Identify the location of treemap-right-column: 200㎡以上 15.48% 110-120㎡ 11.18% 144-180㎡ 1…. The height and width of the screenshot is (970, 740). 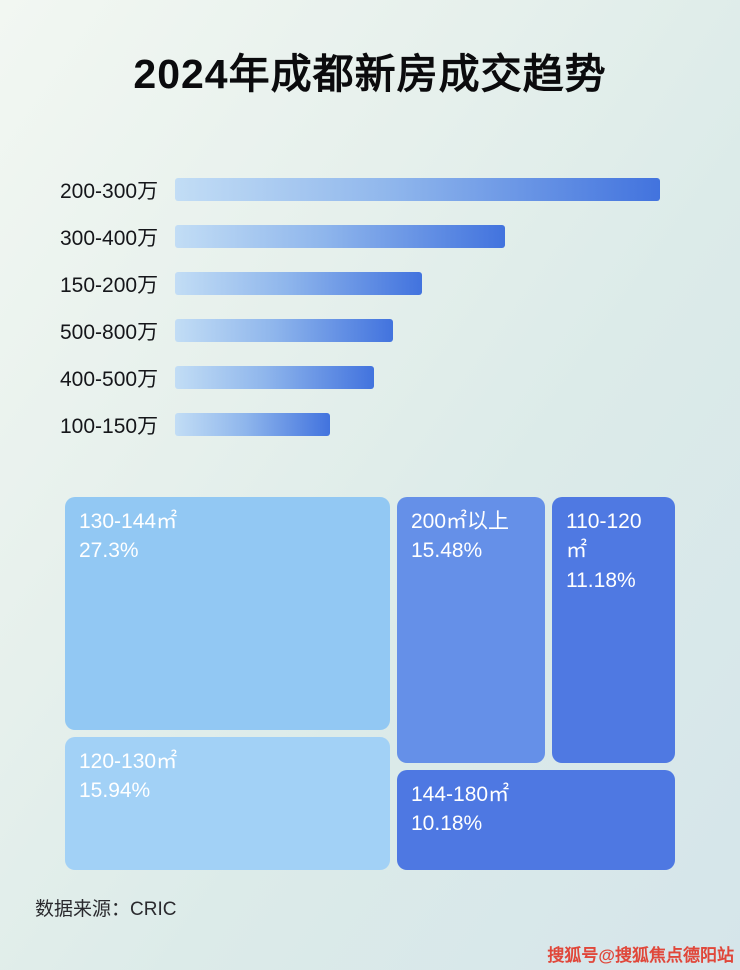
(536, 683).